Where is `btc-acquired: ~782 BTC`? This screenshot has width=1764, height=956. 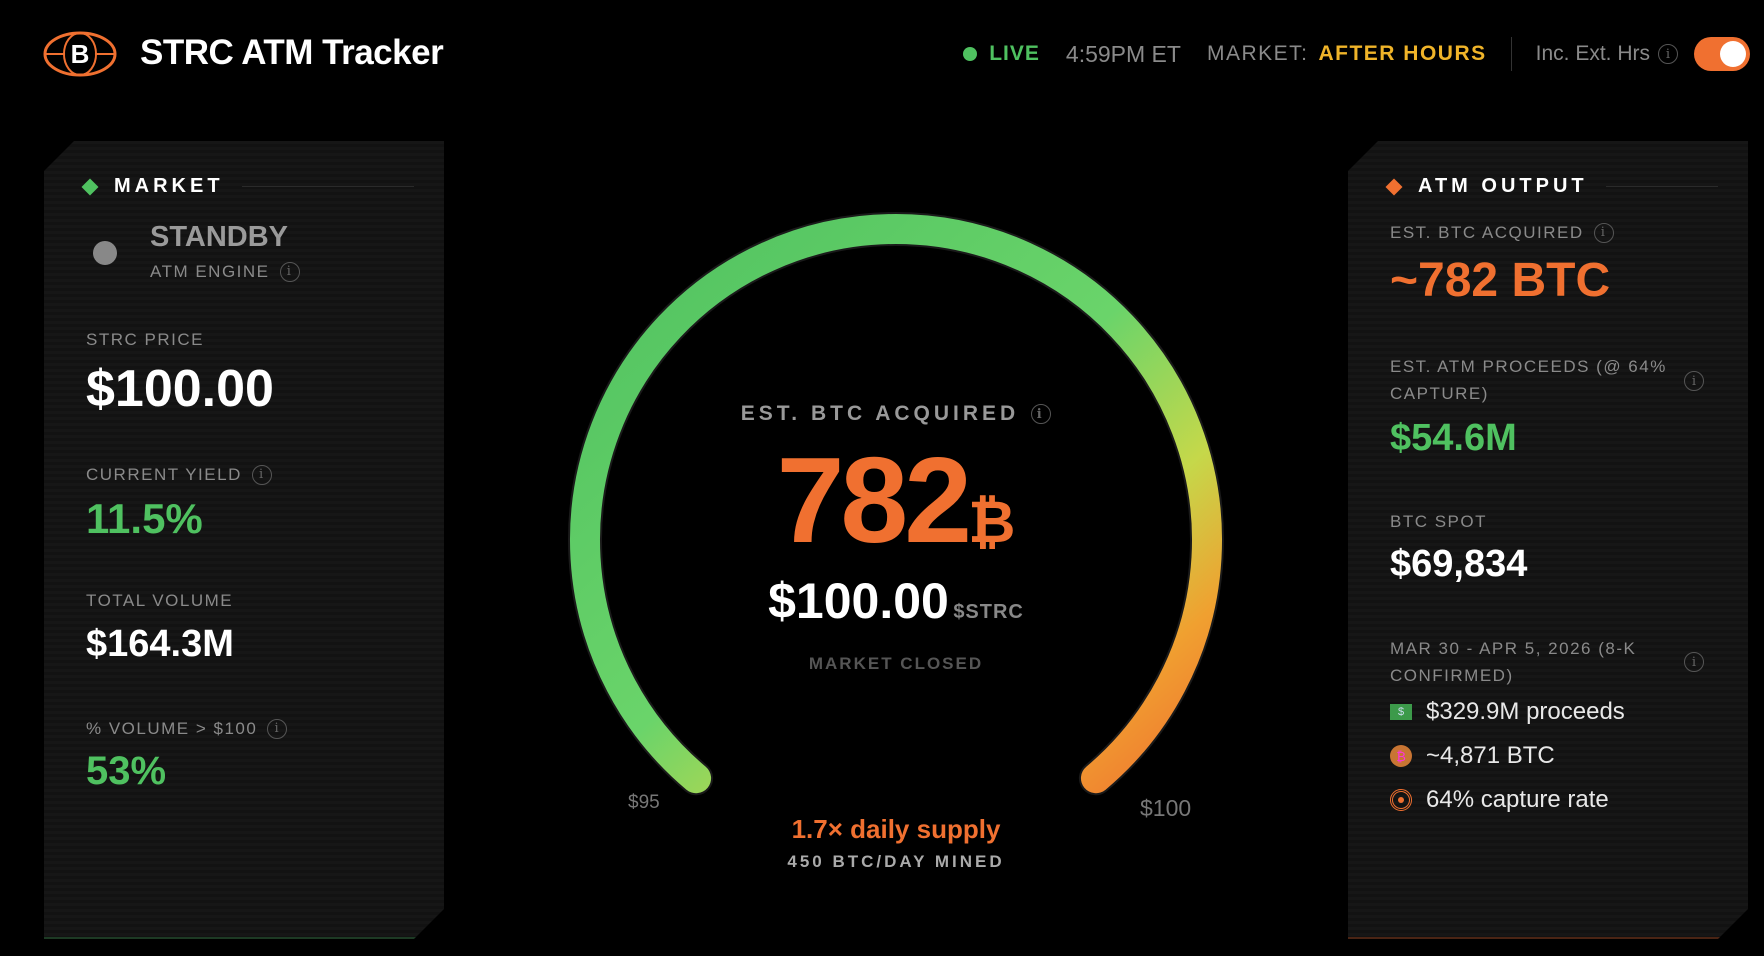 btc-acquired: ~782 BTC is located at coordinates (1500, 280).